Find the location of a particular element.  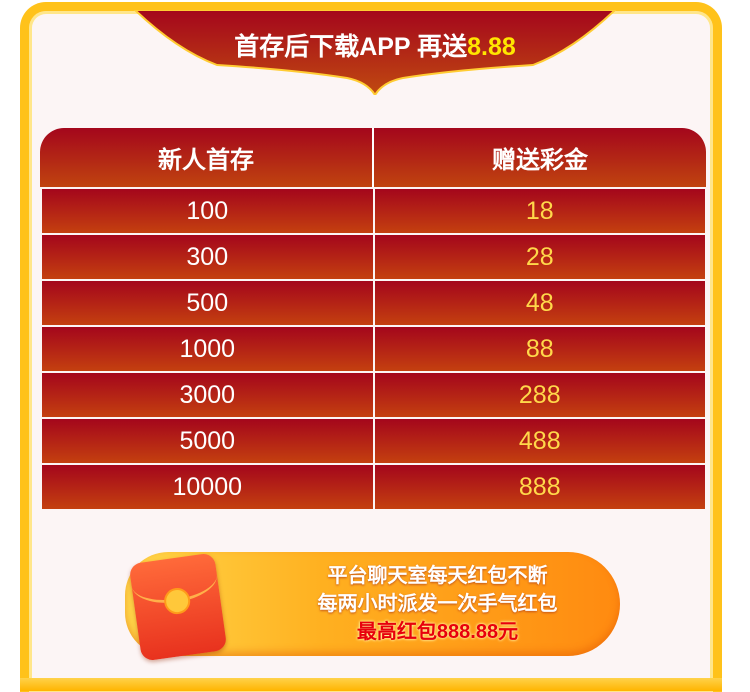

red-envelope-icon is located at coordinates (178, 607).